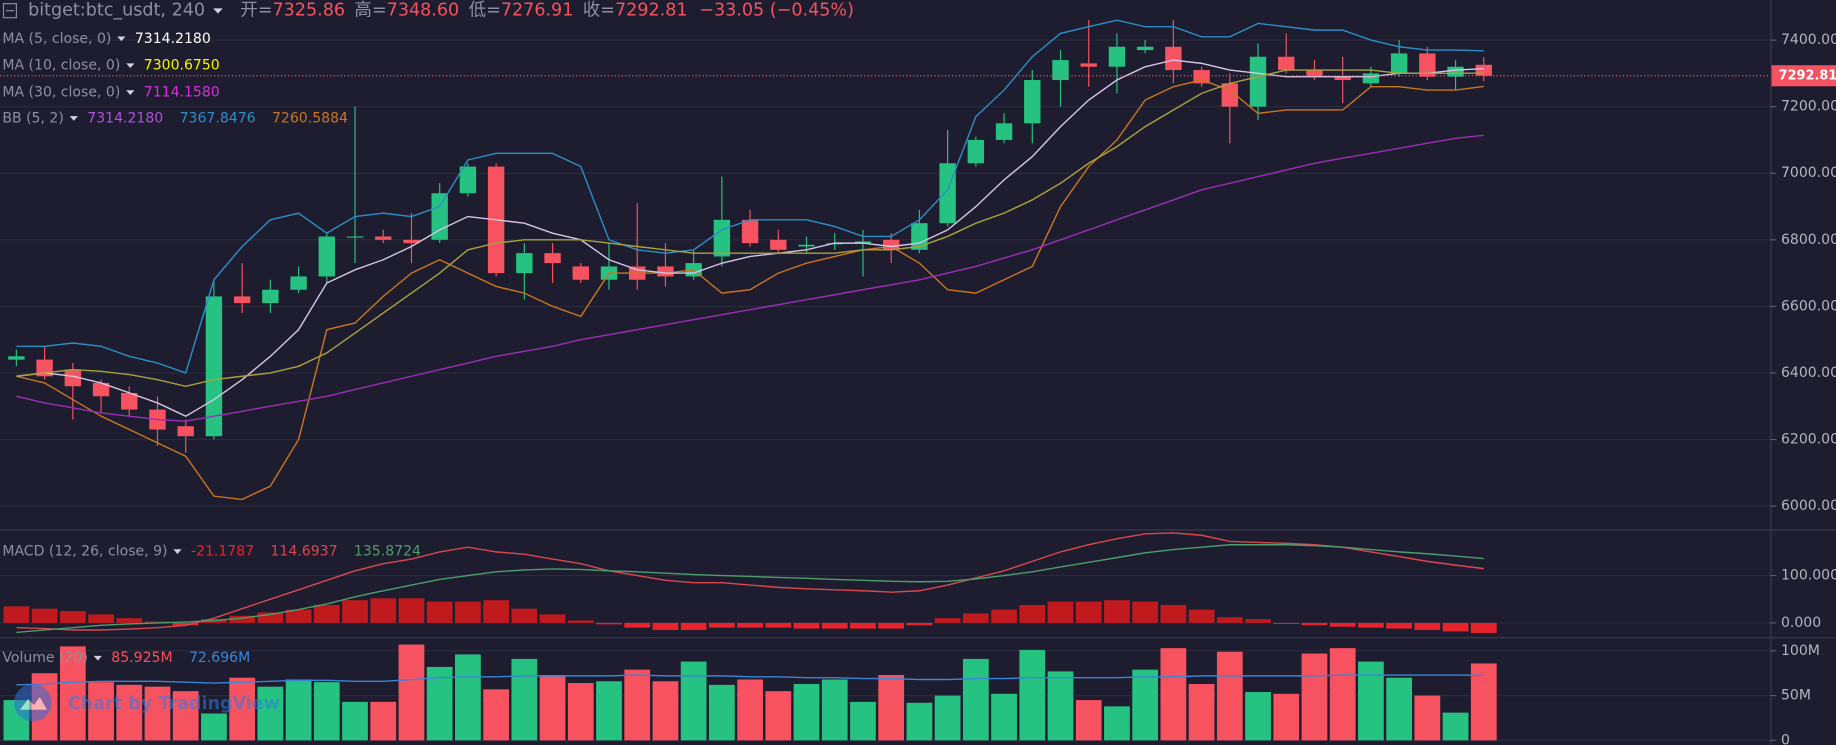 The width and height of the screenshot is (1836, 745). Describe the element at coordinates (1808, 240) in the screenshot. I see `y-tick-label: 6800.00` at that location.